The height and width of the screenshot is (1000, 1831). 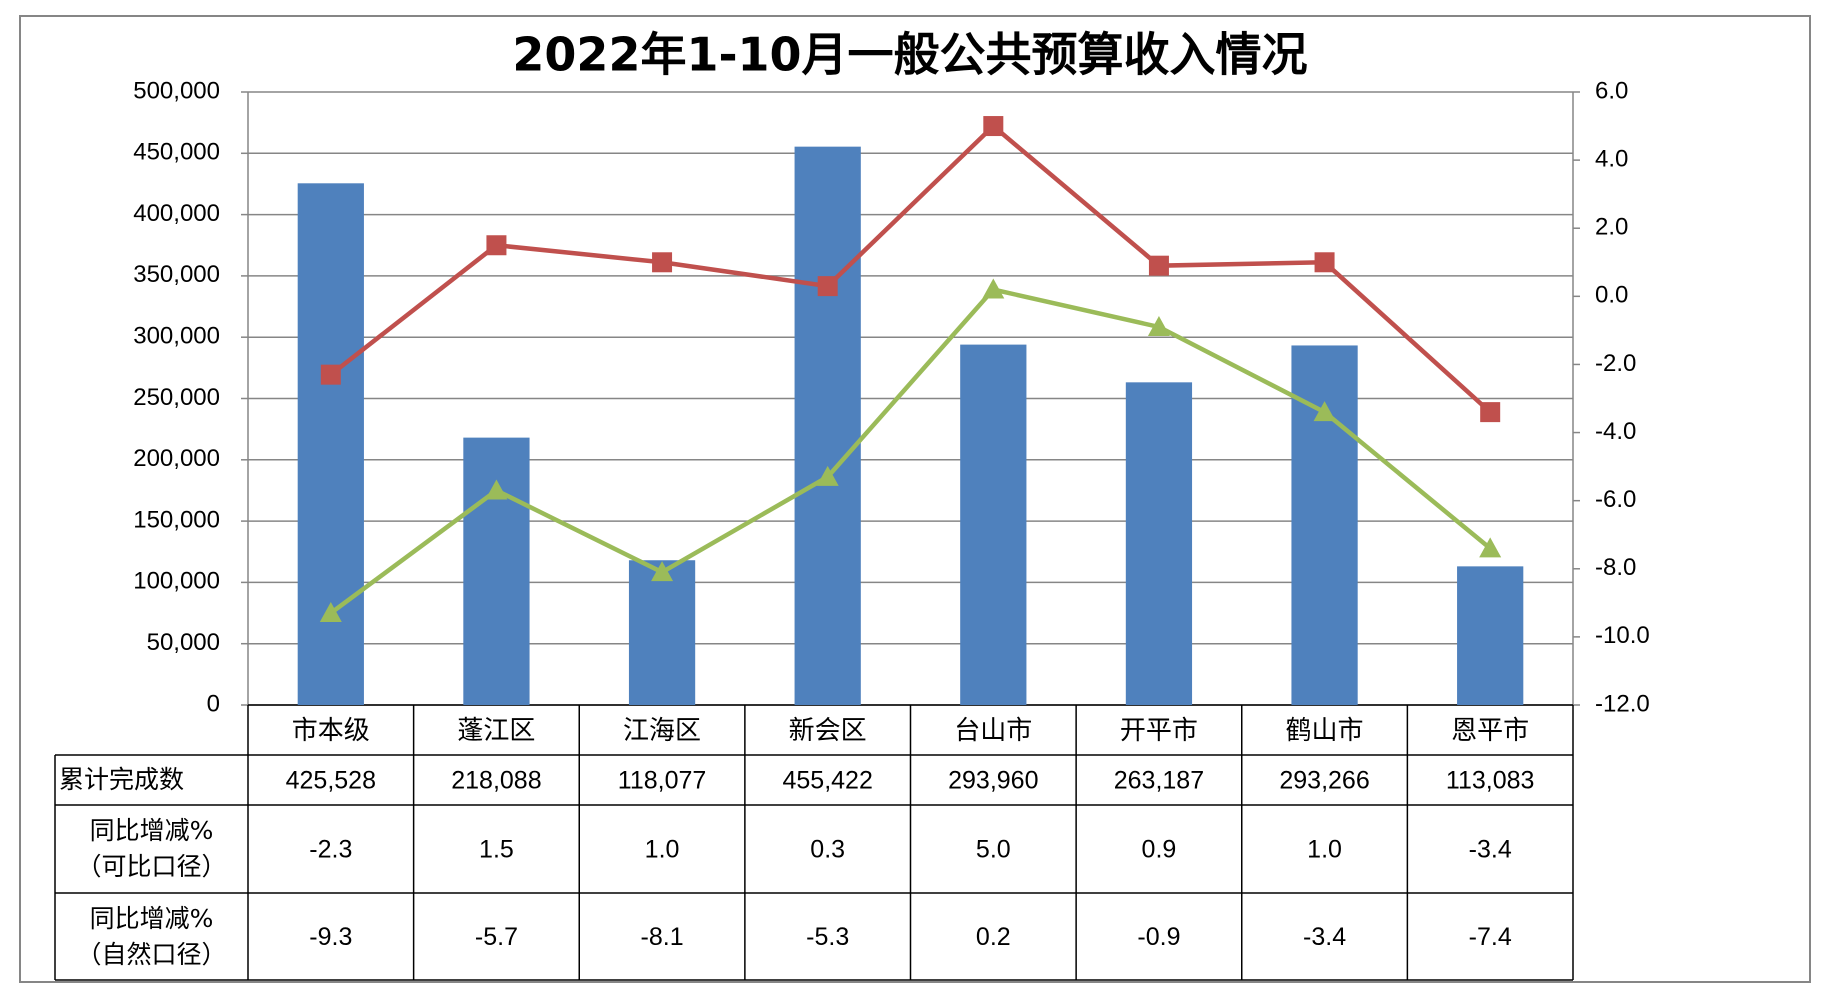 I want to click on y2-tick-label: 6.0, so click(x=1611, y=90).